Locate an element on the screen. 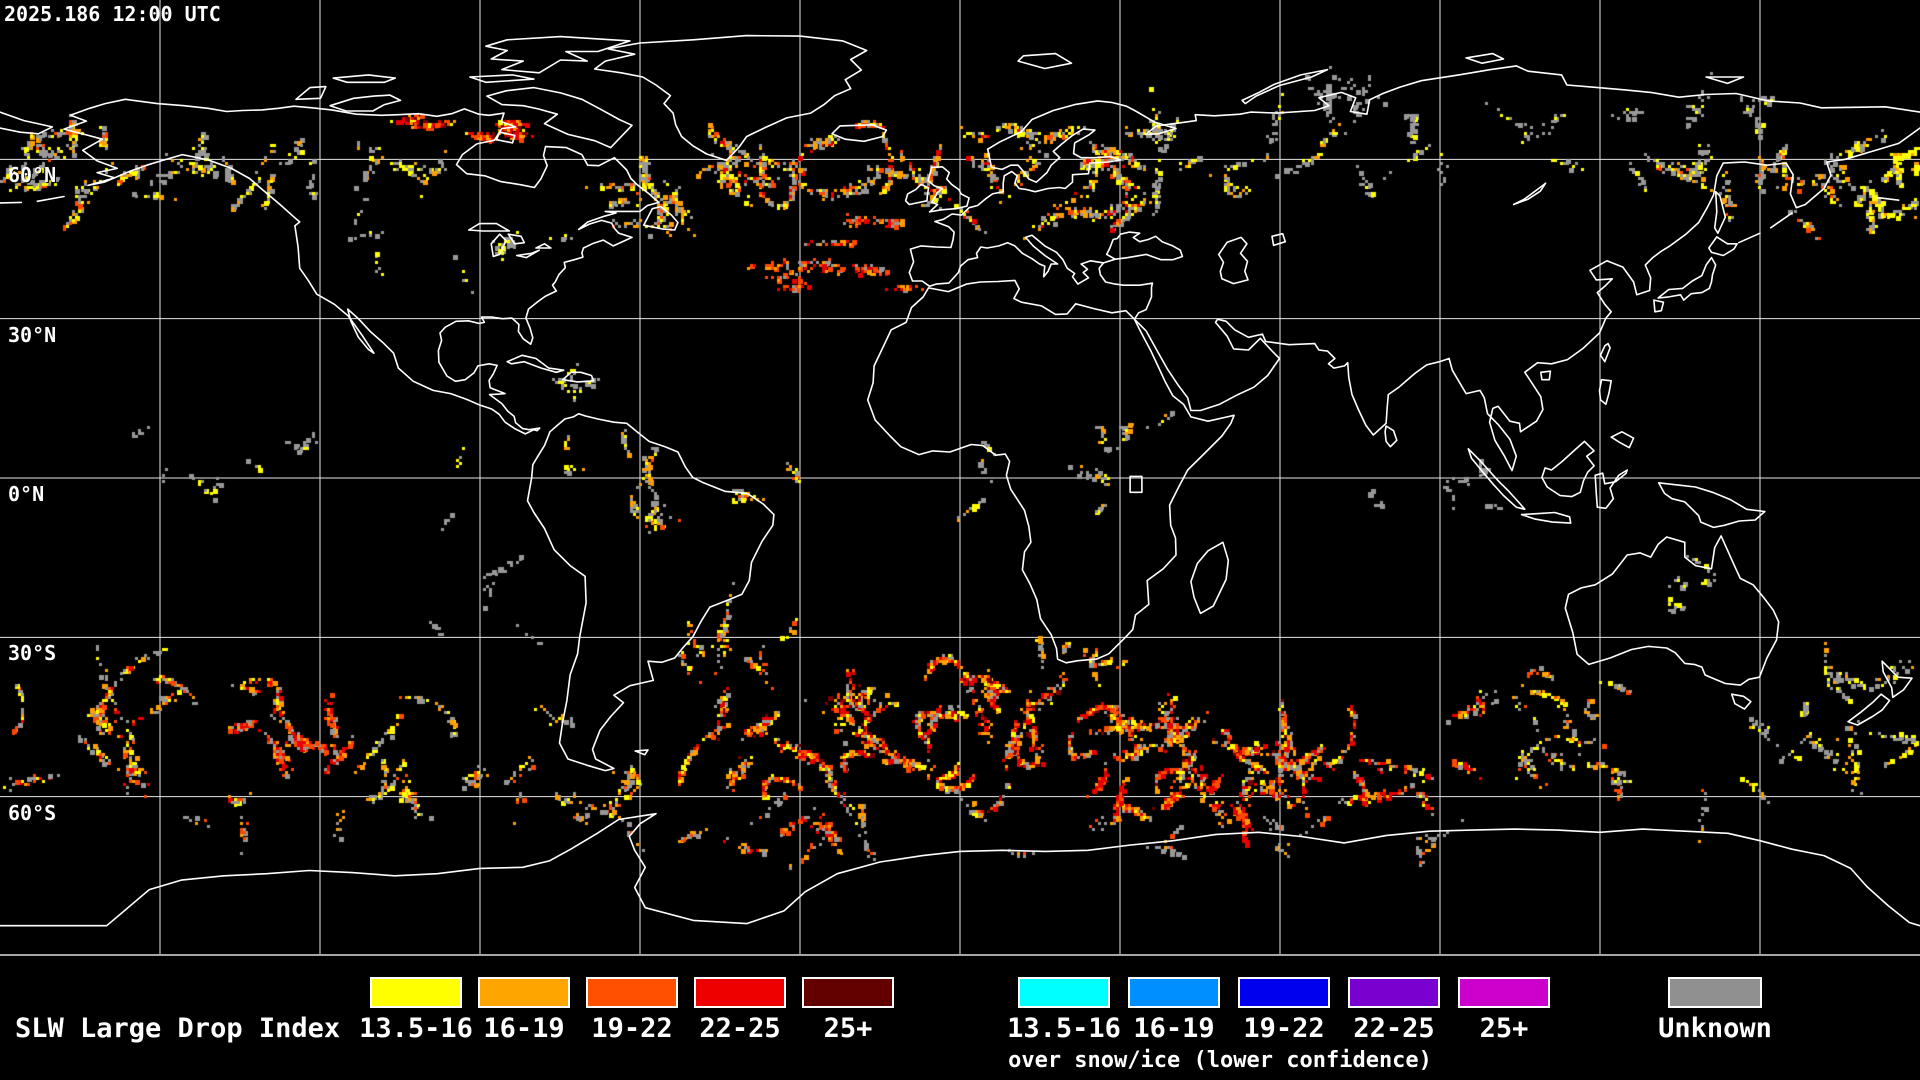 The height and width of the screenshot is (1080, 1920). latitude-label: 60°S is located at coordinates (32, 812).